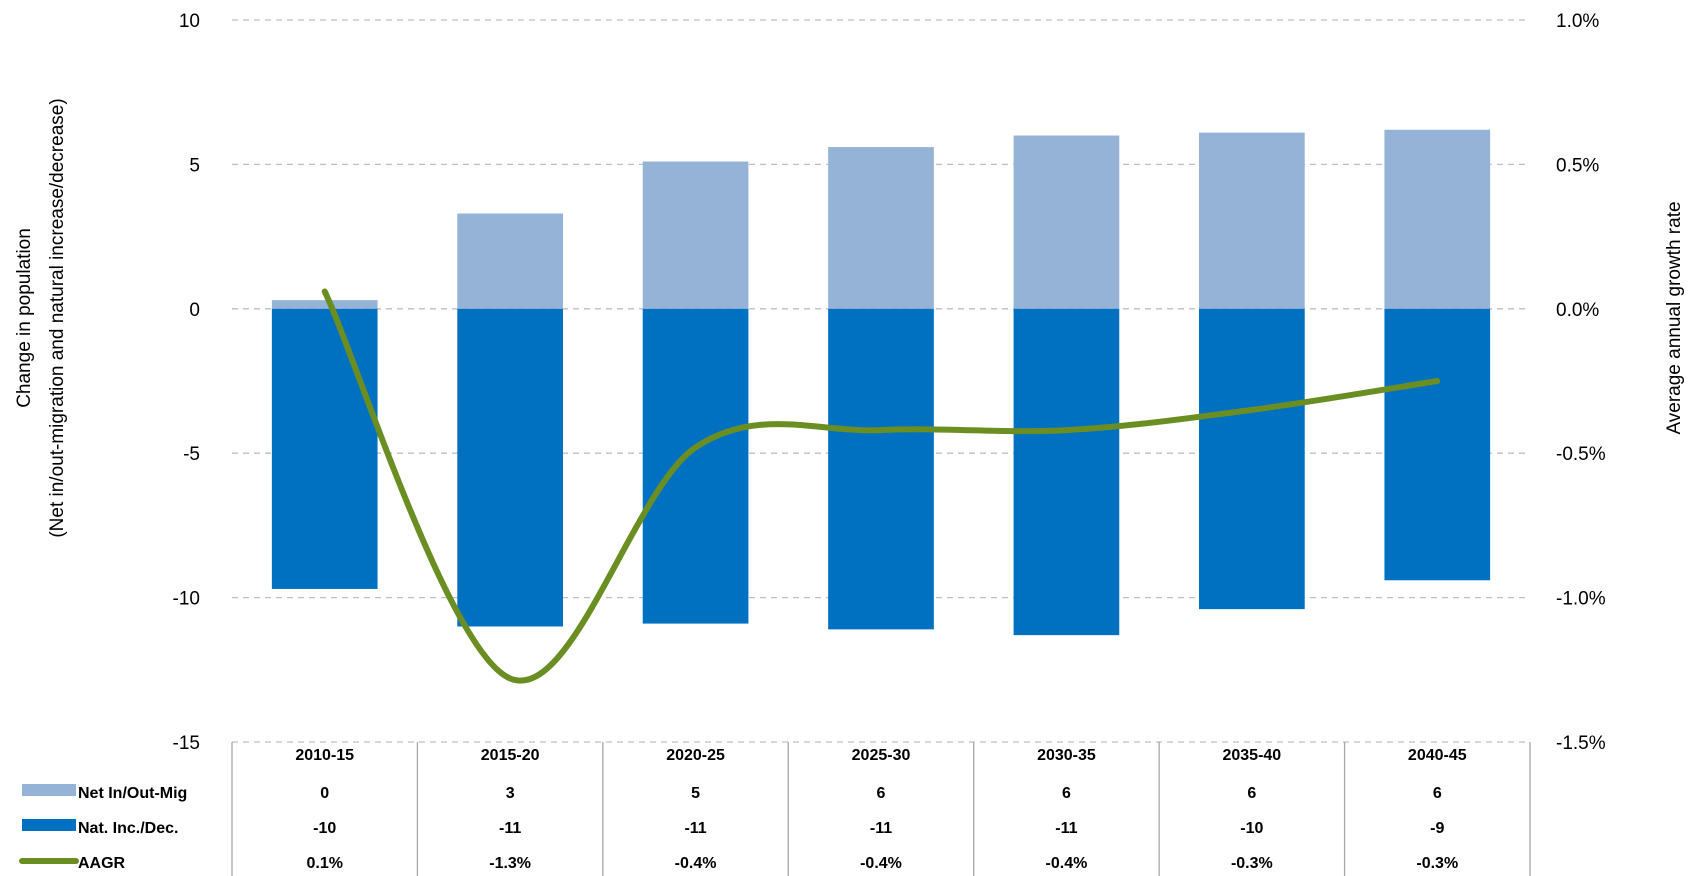  What do you see at coordinates (510, 755) in the screenshot?
I see `category-label: 2015-20` at bounding box center [510, 755].